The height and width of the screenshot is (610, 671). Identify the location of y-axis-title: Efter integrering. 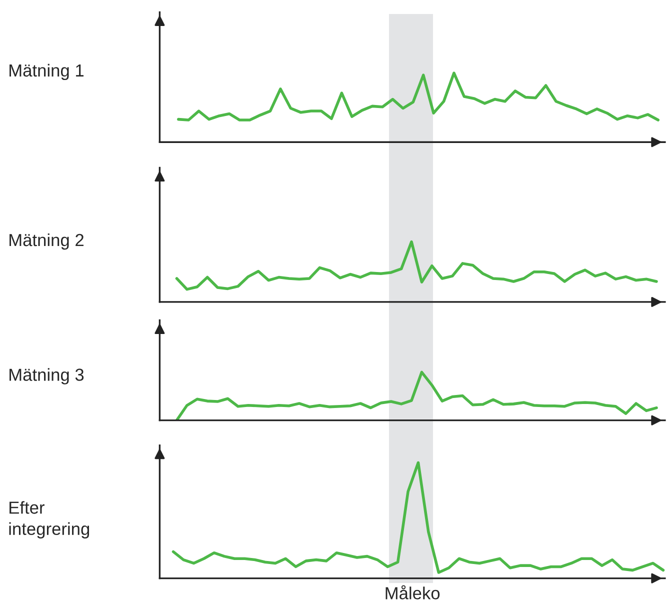
(49, 519).